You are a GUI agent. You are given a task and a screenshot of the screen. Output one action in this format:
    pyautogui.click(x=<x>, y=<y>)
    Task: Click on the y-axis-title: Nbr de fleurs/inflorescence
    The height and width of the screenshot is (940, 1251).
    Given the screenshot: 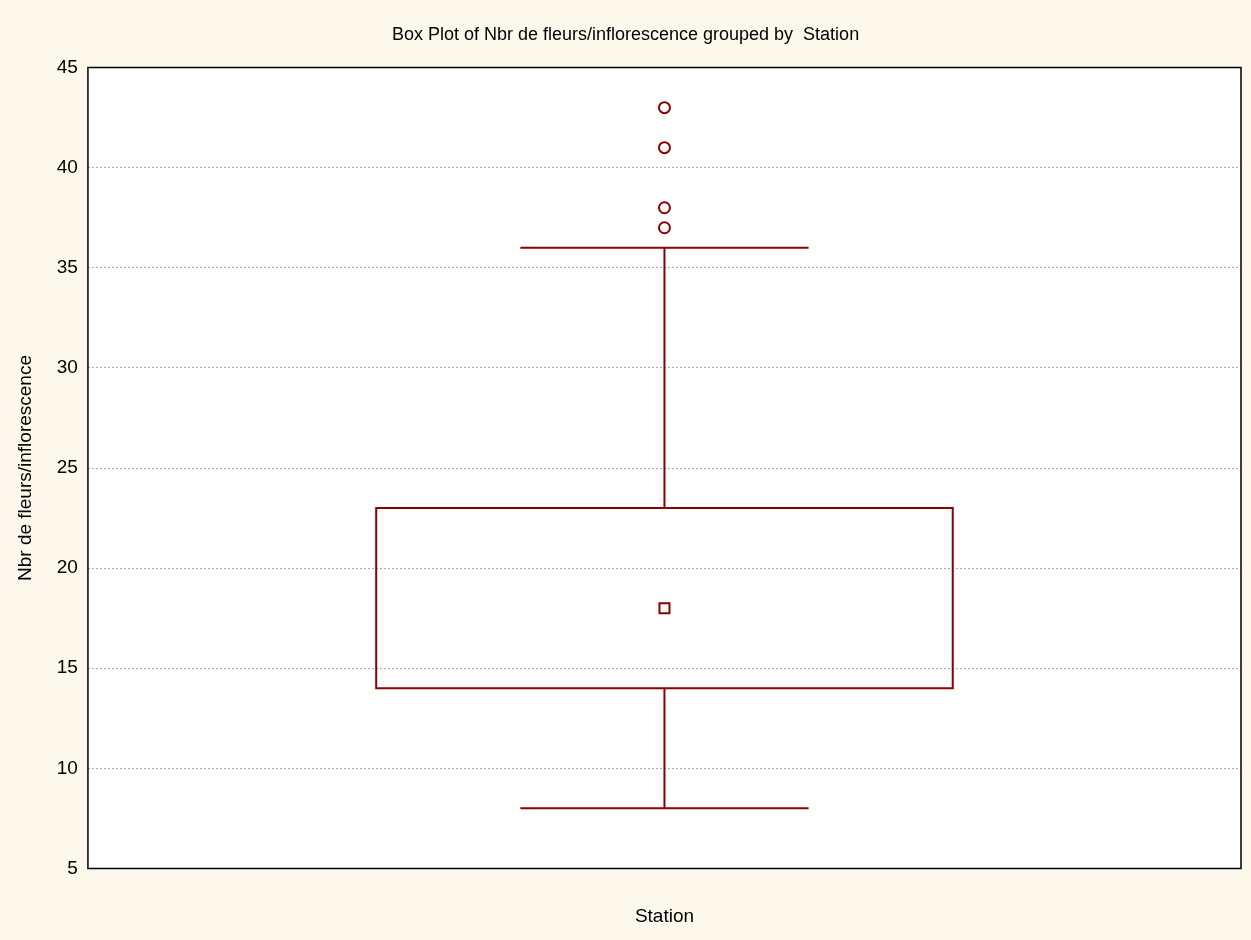 What is the action you would take?
    pyautogui.click(x=24, y=468)
    